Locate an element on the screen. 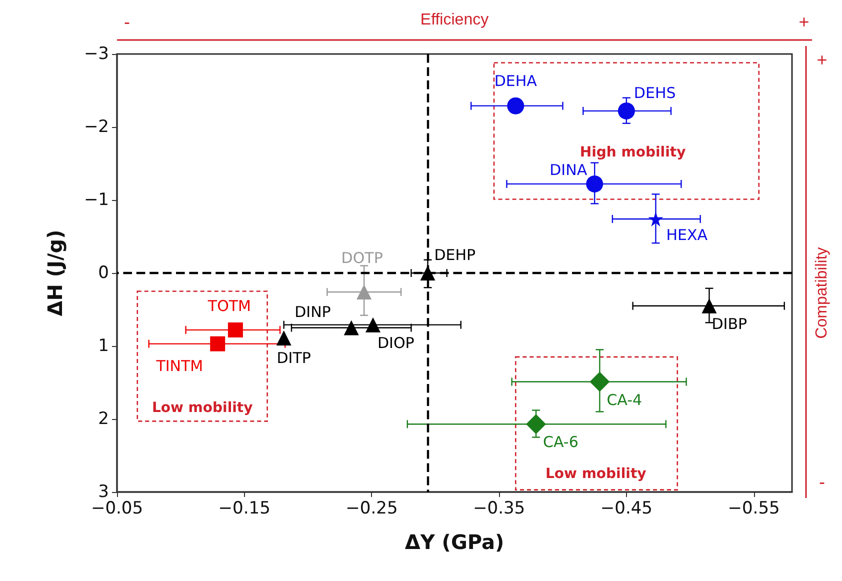 This screenshot has width=842, height=581. series-label: DIOP is located at coordinates (395, 343).